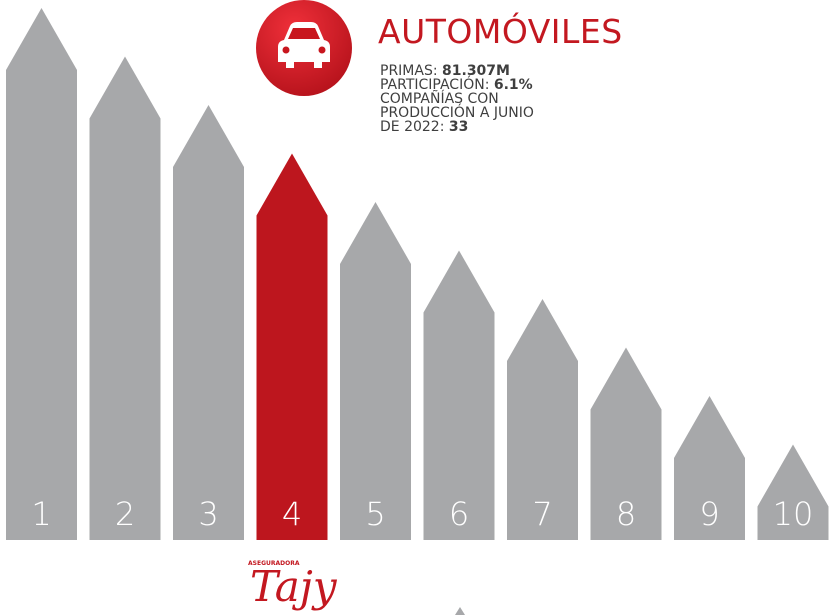 This screenshot has width=829, height=615. What do you see at coordinates (375, 514) in the screenshot?
I see `rank-label: 5` at bounding box center [375, 514].